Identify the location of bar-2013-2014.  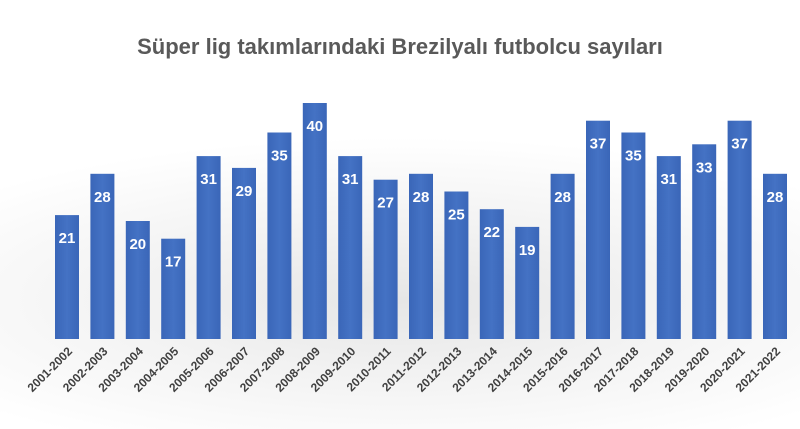
(491, 274).